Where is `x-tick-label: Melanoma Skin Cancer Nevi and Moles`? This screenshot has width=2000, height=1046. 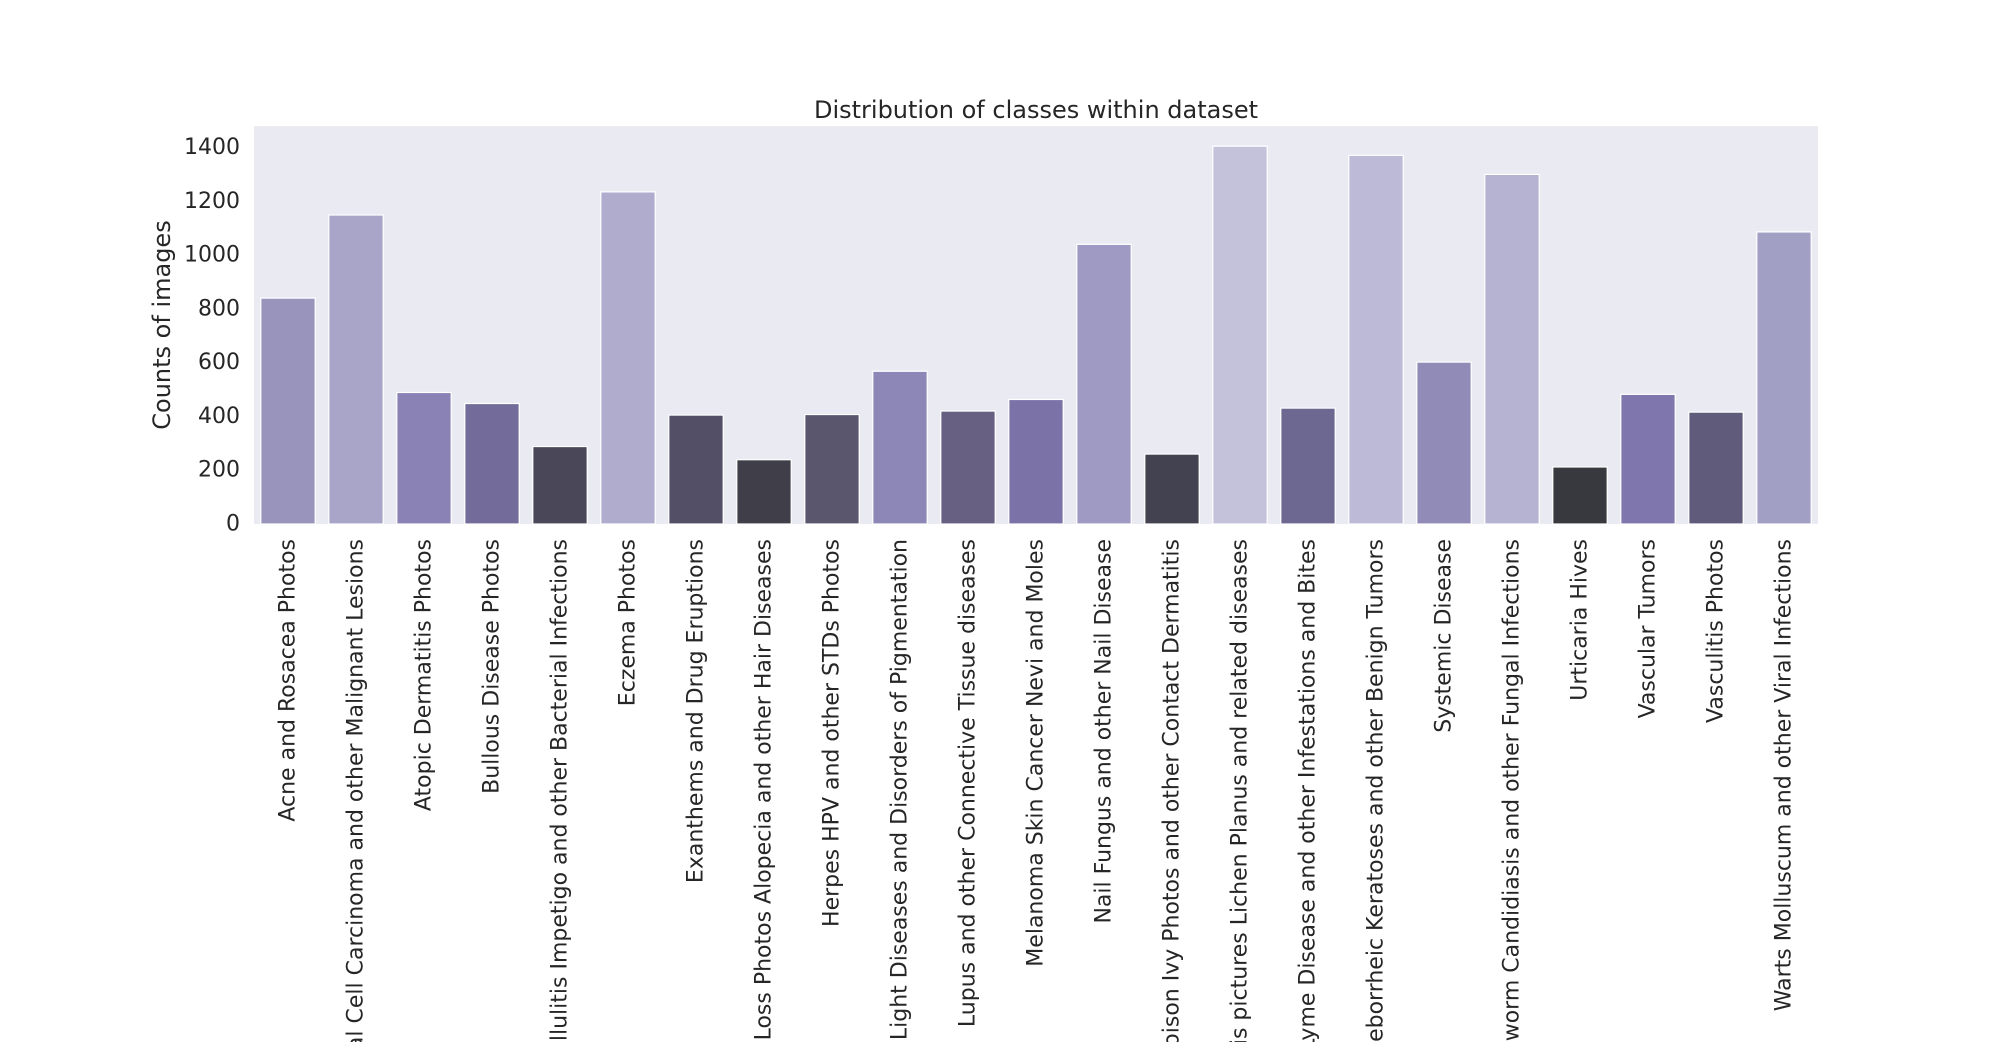 x-tick-label: Melanoma Skin Cancer Nevi and Moles is located at coordinates (1036, 753).